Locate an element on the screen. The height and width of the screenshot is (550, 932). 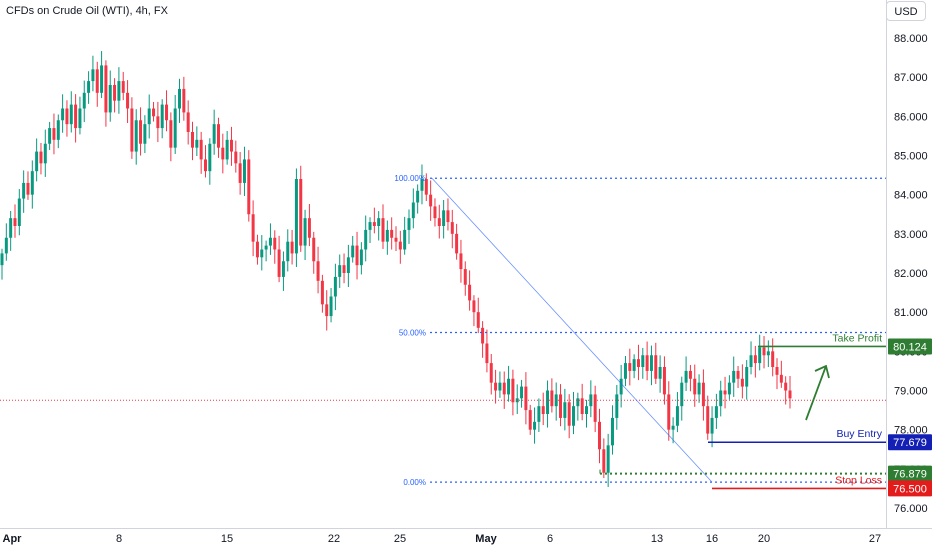
y-tick-label: 88.000 is located at coordinates (911, 39).